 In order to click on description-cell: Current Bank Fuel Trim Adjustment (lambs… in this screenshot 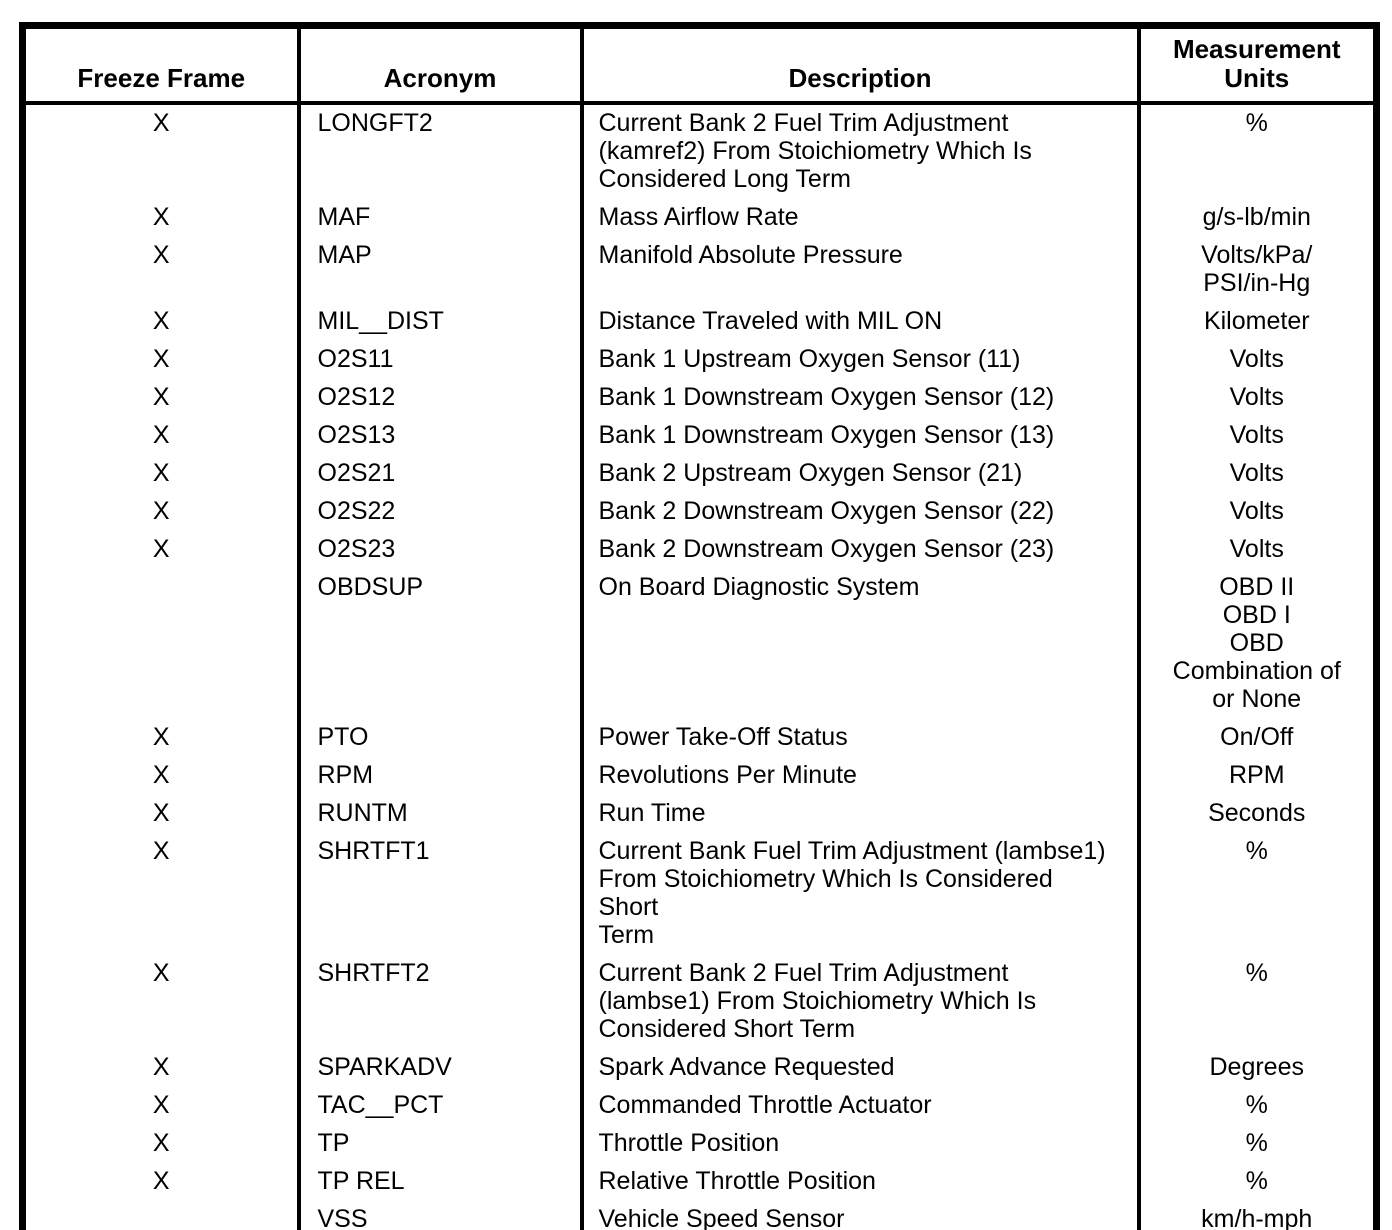, I will do `click(859, 894)`.